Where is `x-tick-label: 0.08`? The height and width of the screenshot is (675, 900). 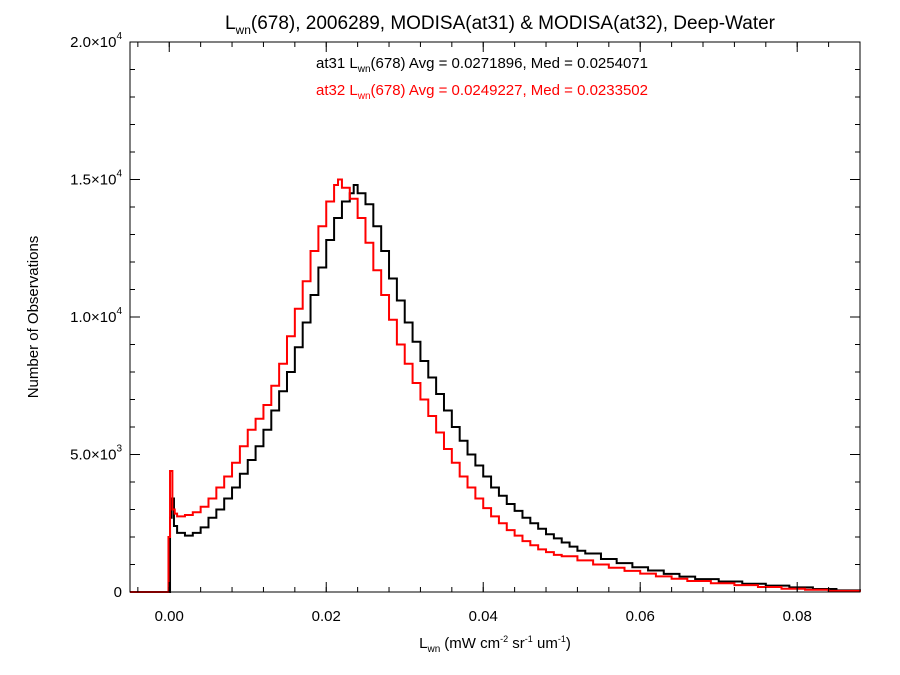 x-tick-label: 0.08 is located at coordinates (797, 616).